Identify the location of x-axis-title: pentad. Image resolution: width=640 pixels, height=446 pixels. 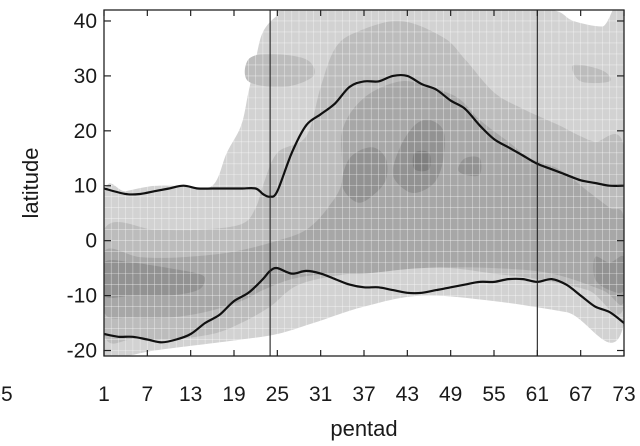
(363, 428).